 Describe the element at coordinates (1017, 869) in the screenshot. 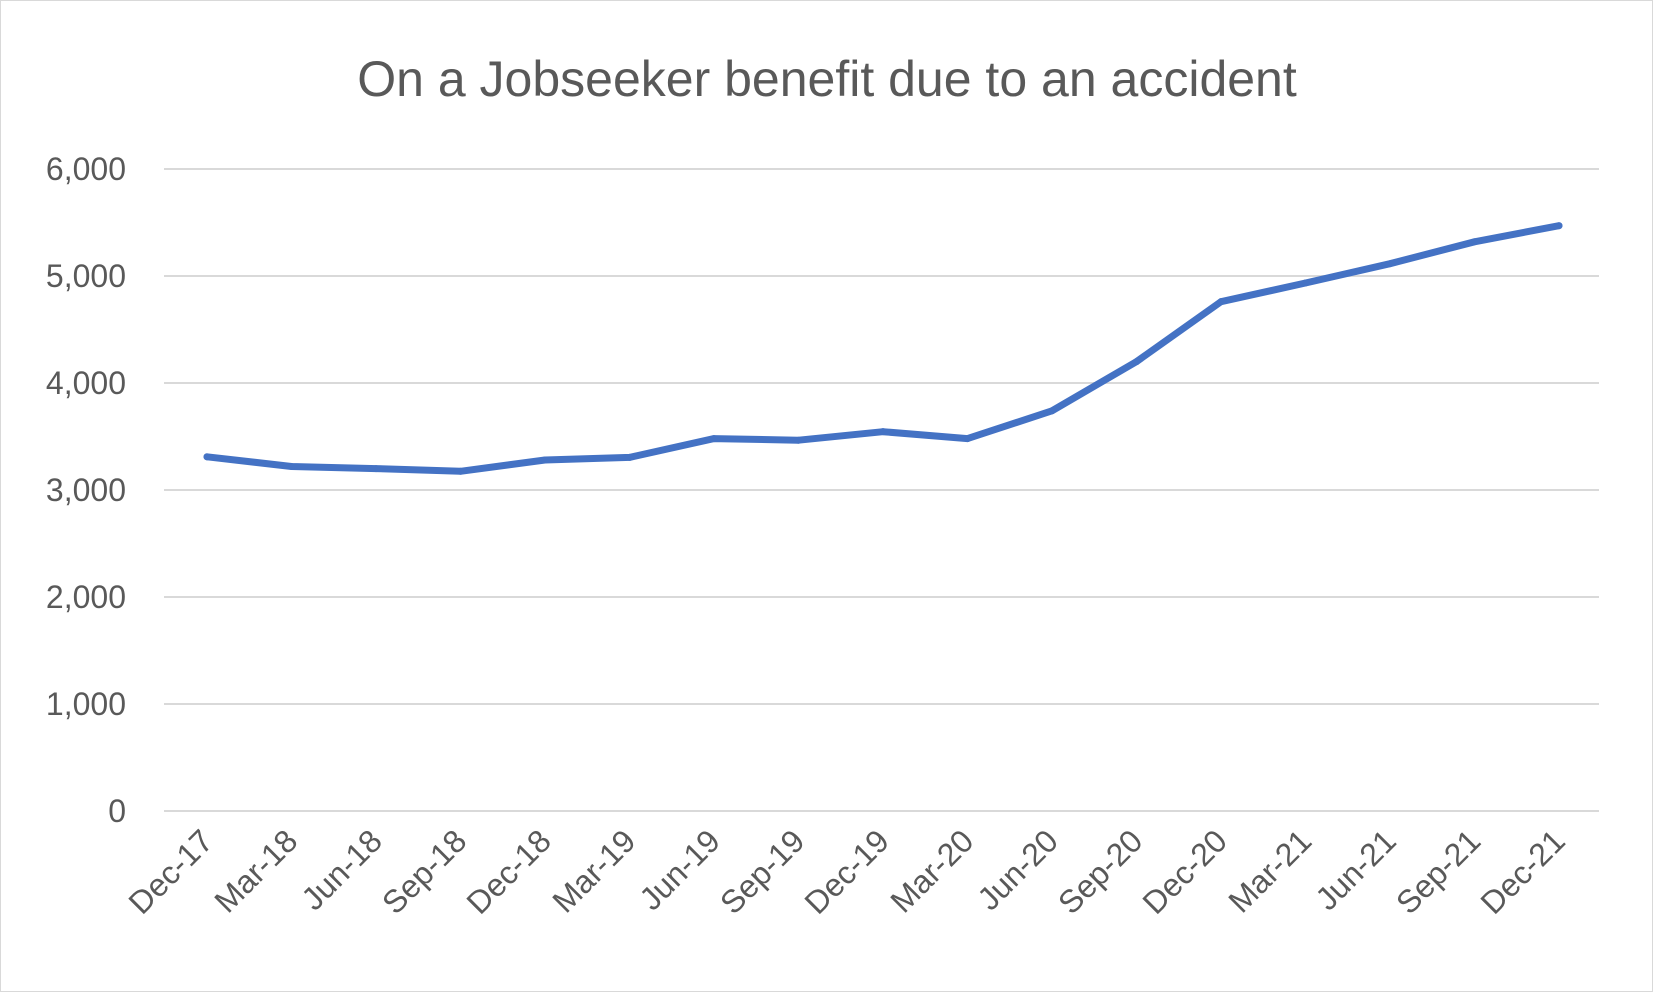

I see `x-tick-label: Jun-20` at that location.